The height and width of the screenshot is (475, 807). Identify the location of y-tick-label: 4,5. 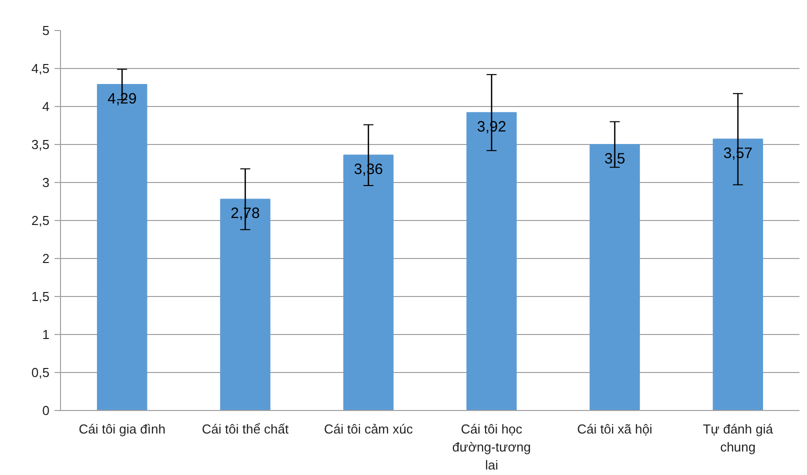
(40, 68).